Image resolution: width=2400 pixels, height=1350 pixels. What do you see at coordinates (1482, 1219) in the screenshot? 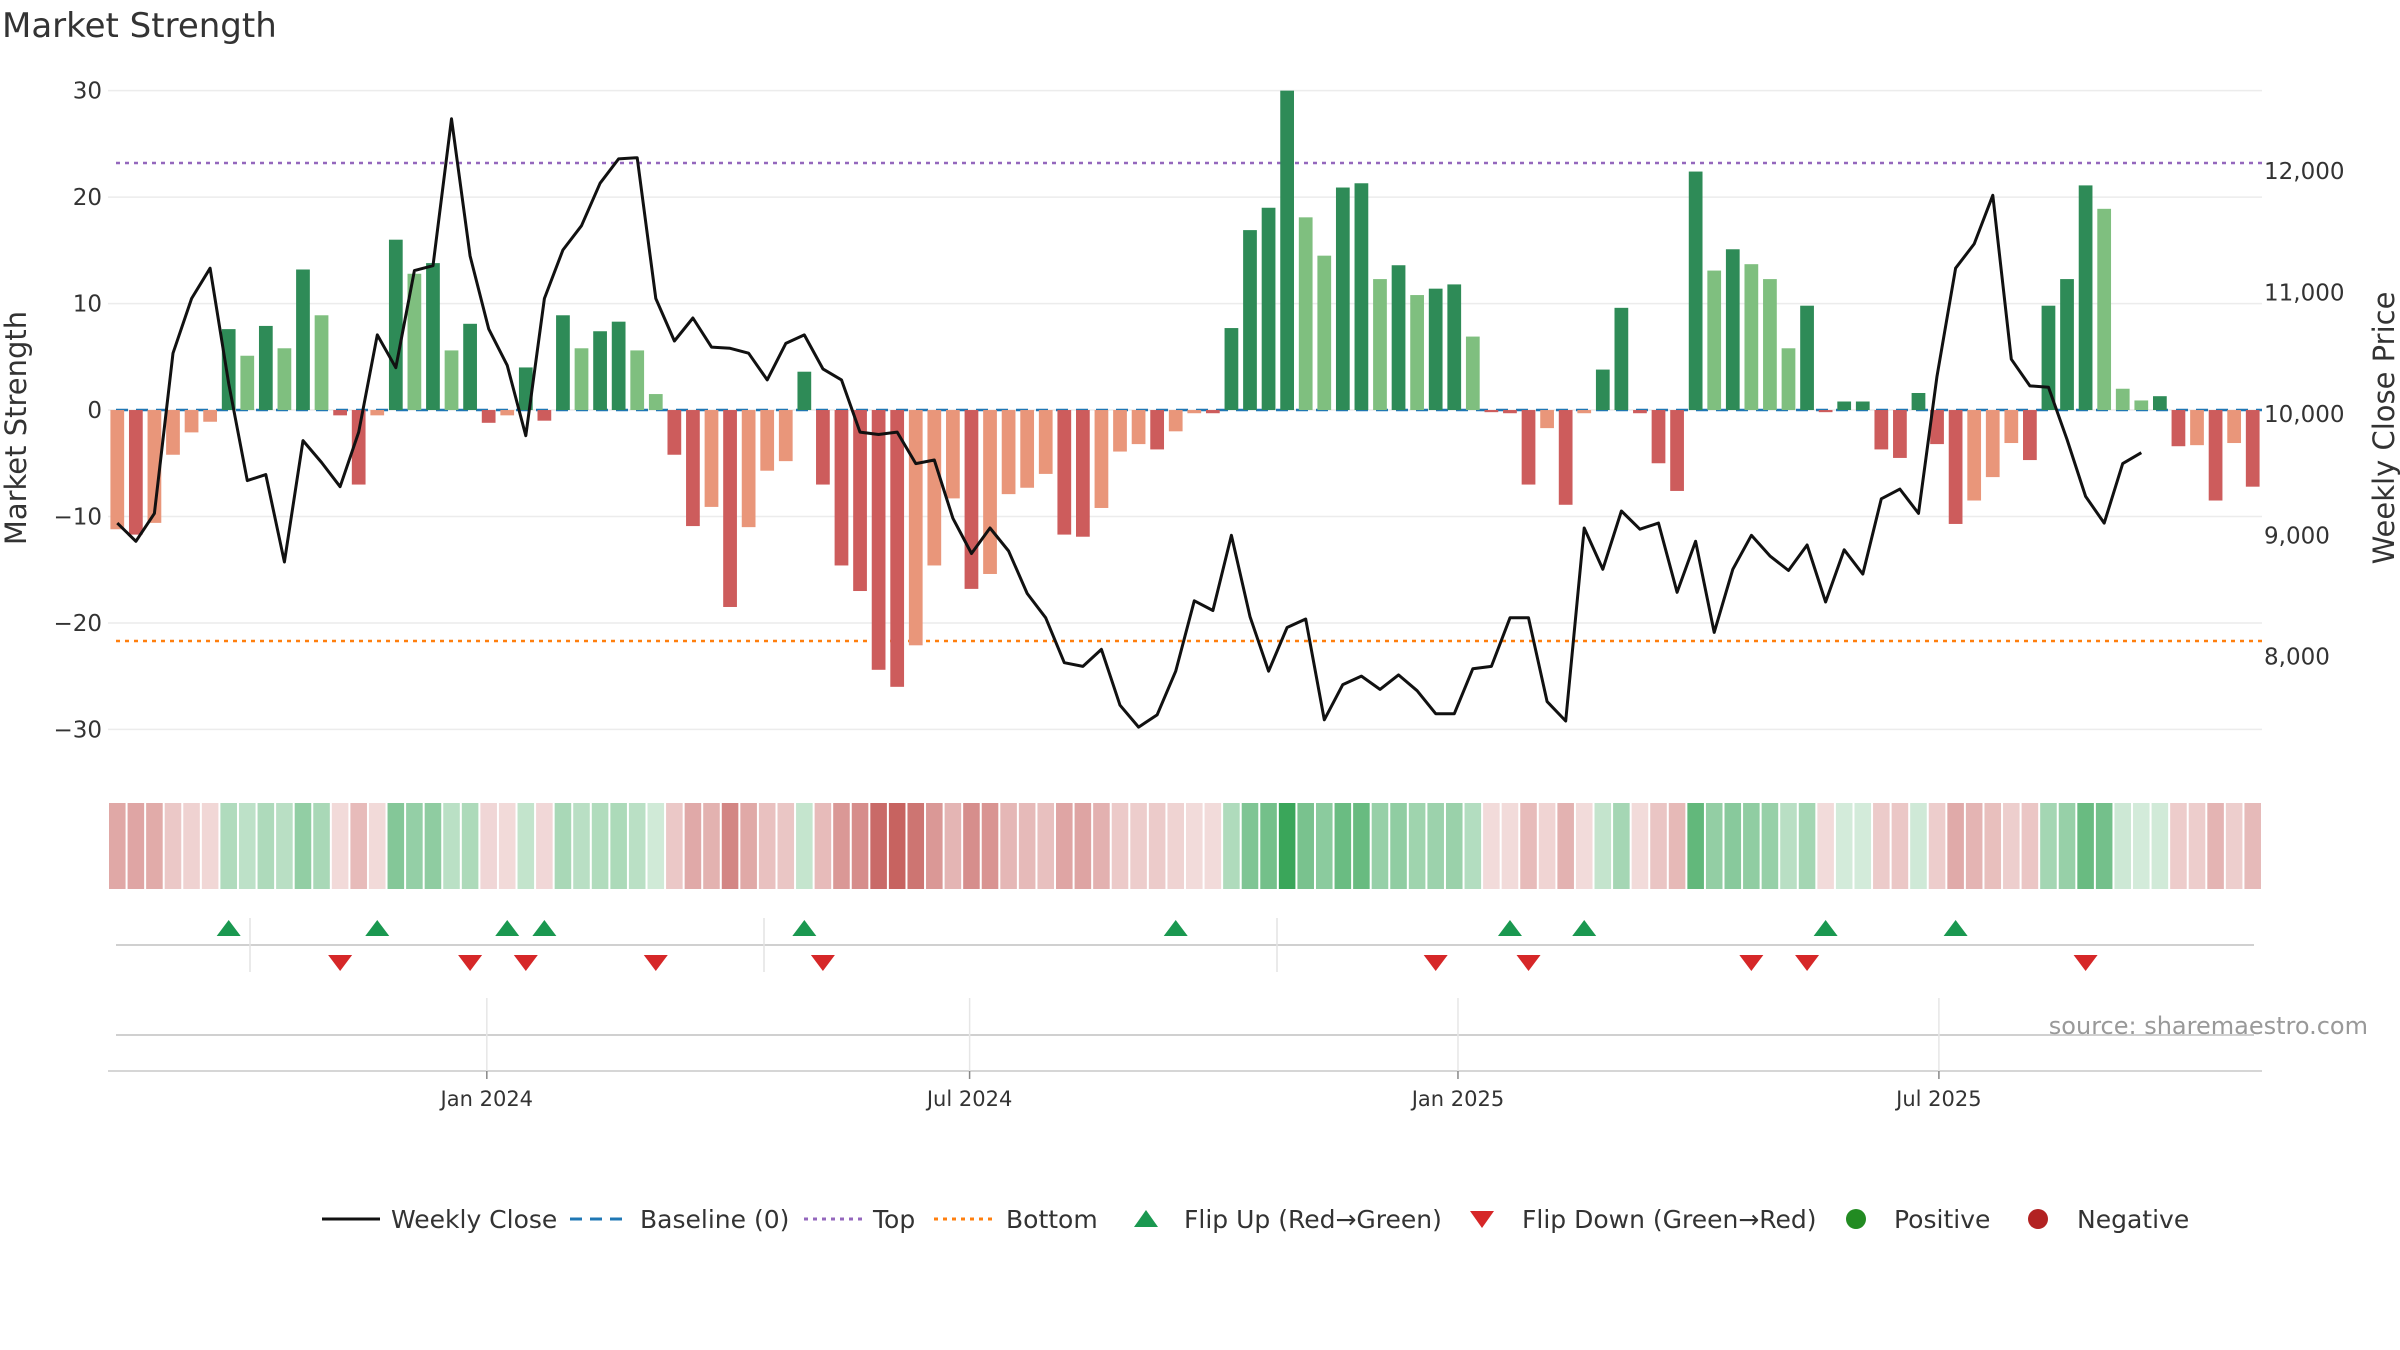
I see `legend-swatch` at bounding box center [1482, 1219].